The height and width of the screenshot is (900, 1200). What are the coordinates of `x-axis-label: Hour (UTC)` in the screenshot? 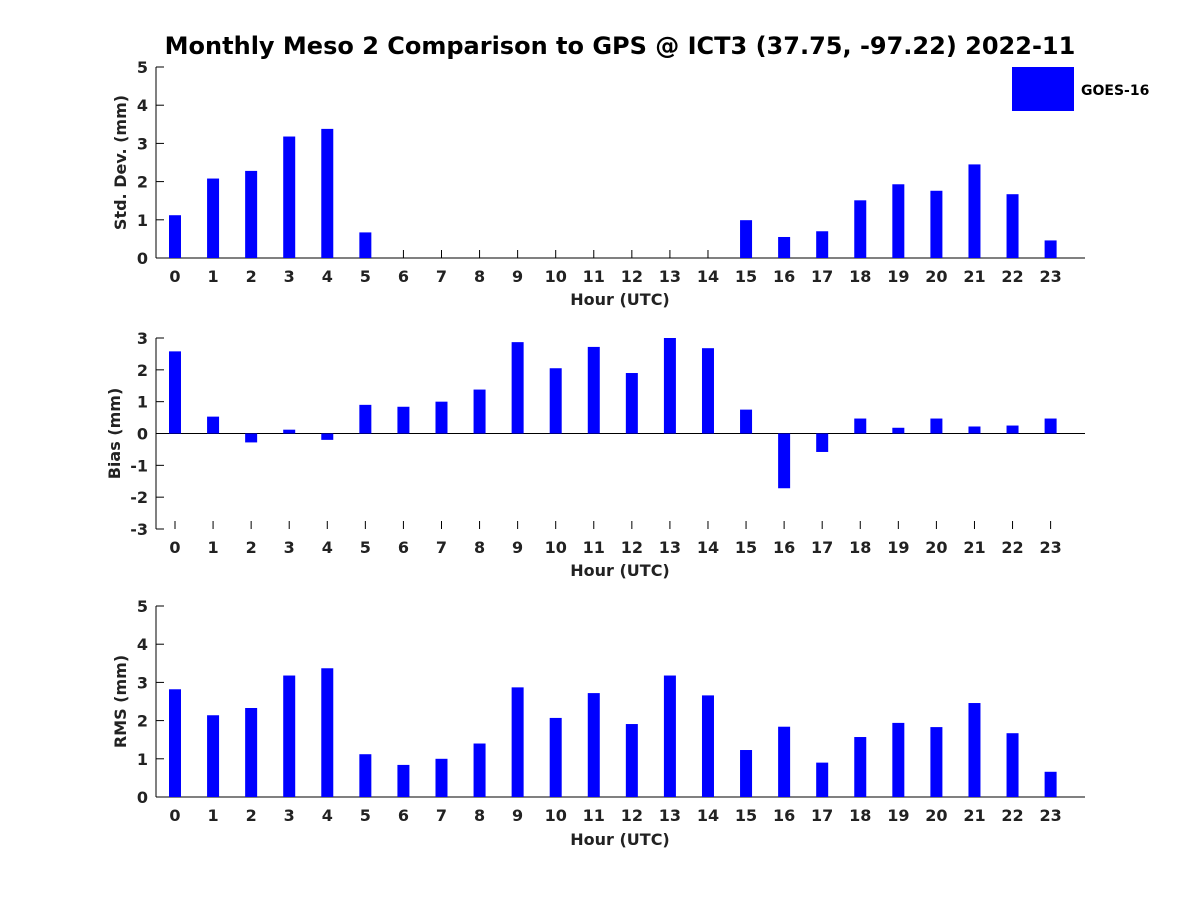 It's located at (620, 839).